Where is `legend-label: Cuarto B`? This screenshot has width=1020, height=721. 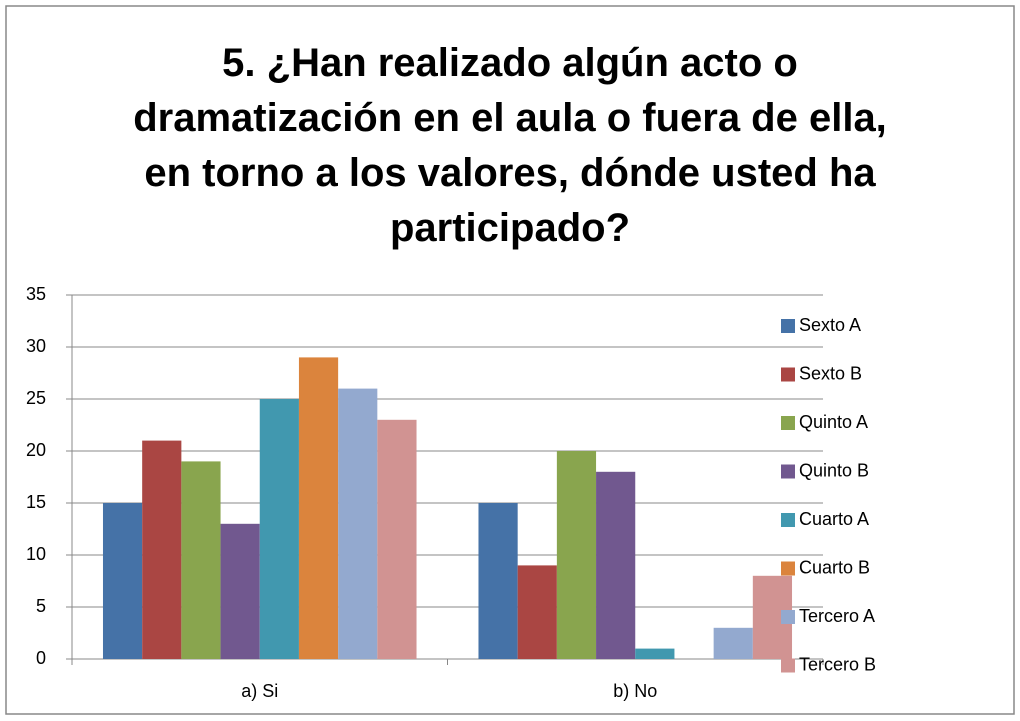 legend-label: Cuarto B is located at coordinates (834, 567).